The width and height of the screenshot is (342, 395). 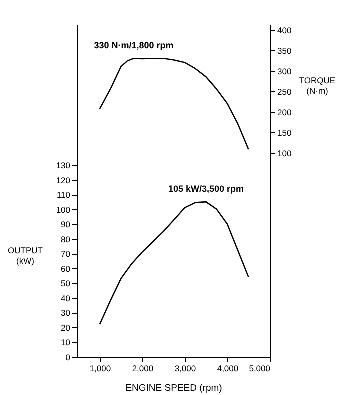 I want to click on y-tick-label: 130, so click(x=63, y=165).